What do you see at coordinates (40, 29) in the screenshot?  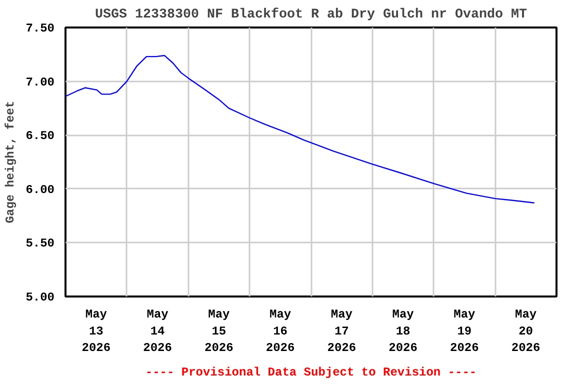 I see `y-tick-label: 7.50` at bounding box center [40, 29].